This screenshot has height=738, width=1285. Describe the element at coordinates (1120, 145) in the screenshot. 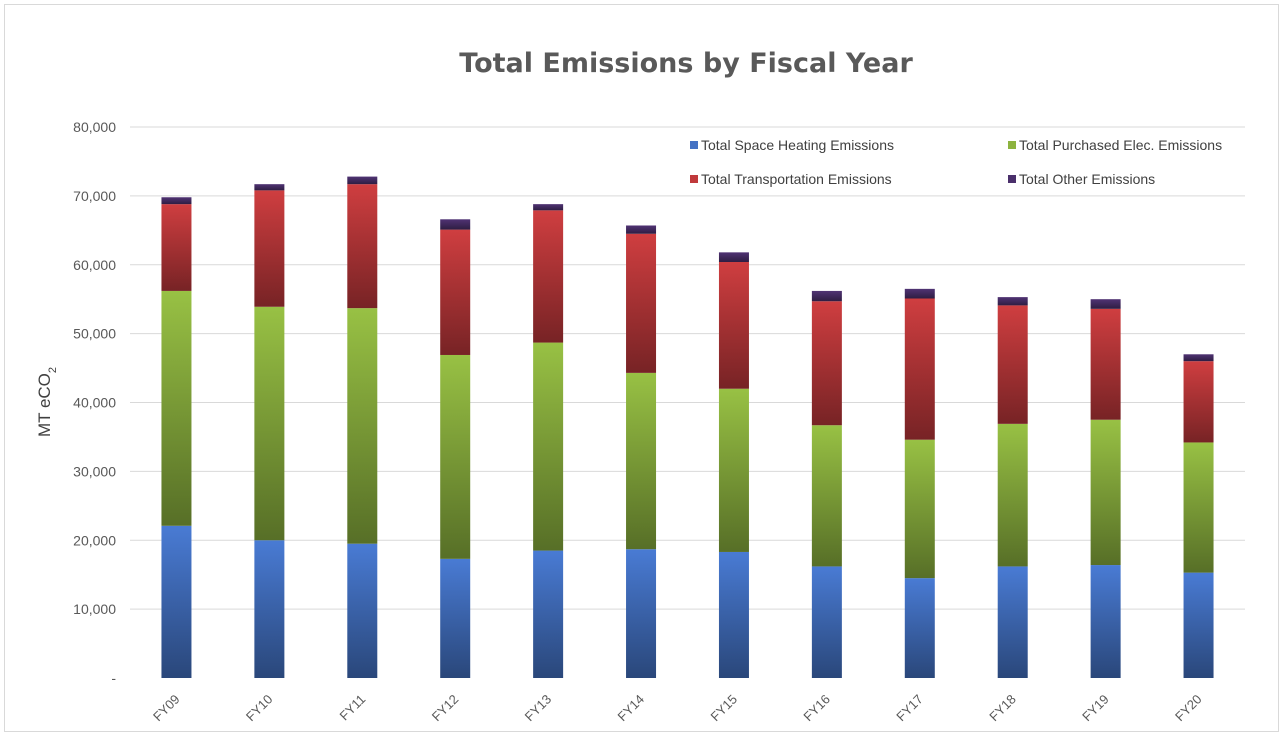

I see `legend-label: Total Purchased Elec. Emissions` at that location.